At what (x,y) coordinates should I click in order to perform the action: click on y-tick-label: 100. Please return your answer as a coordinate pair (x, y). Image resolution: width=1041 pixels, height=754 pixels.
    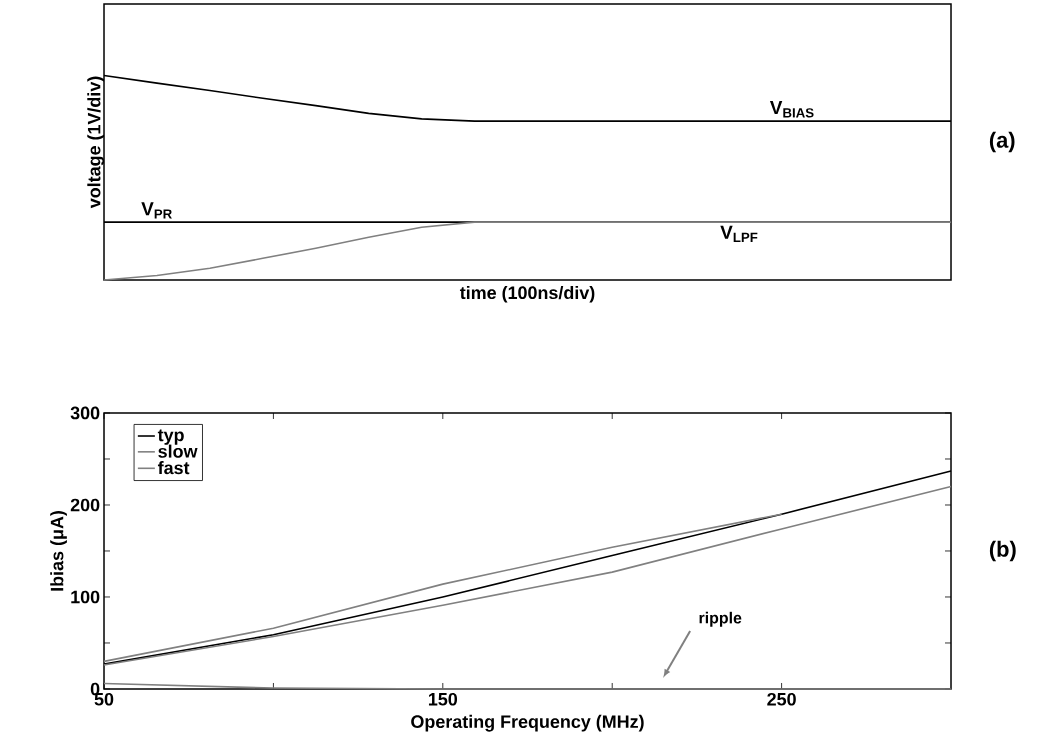
    Looking at the image, I should click on (85, 597).